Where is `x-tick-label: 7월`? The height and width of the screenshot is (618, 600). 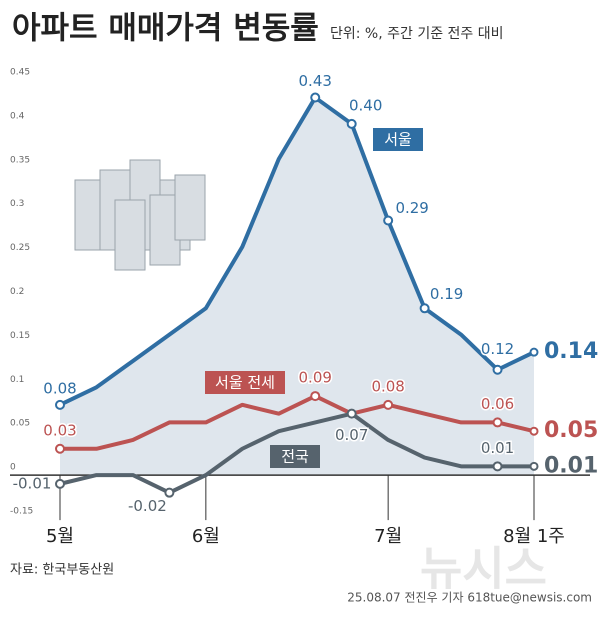 x-tick-label: 7월 is located at coordinates (388, 536).